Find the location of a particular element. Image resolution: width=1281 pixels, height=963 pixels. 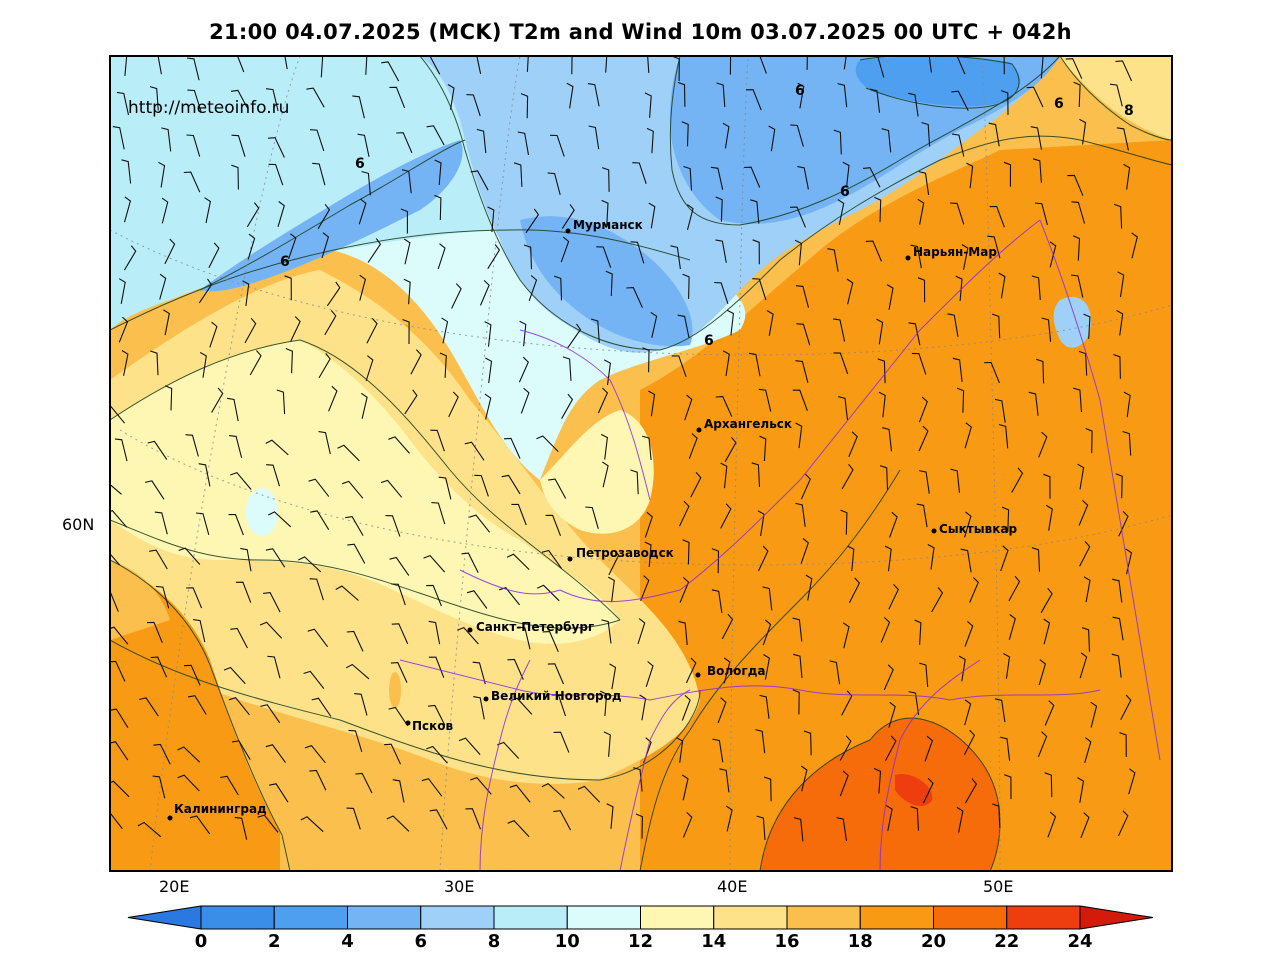

lon-label-30e: 30E is located at coordinates (459, 886).